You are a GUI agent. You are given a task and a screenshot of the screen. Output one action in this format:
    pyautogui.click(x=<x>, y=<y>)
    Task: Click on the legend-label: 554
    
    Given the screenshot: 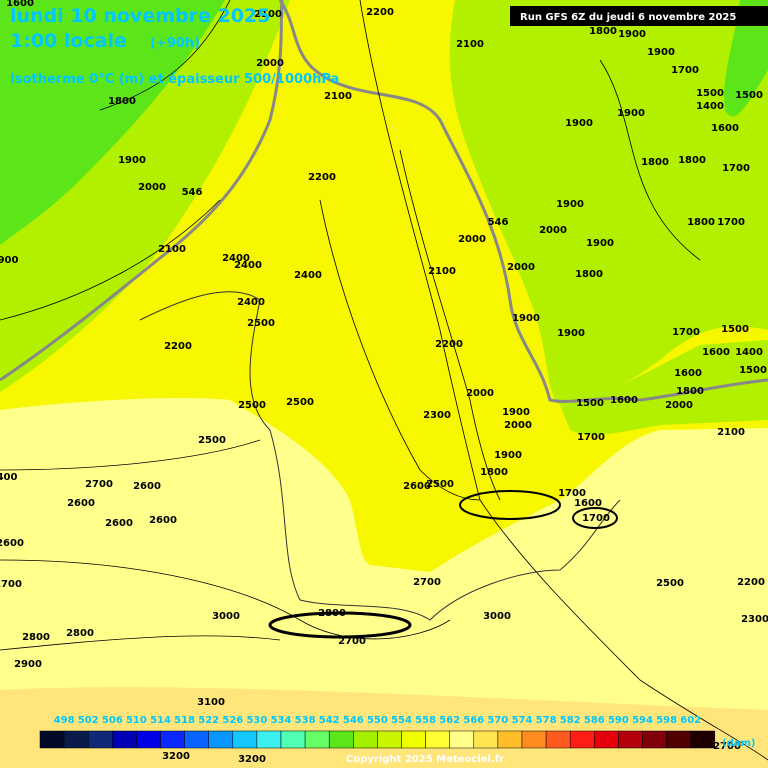 What is the action you would take?
    pyautogui.click(x=401, y=720)
    